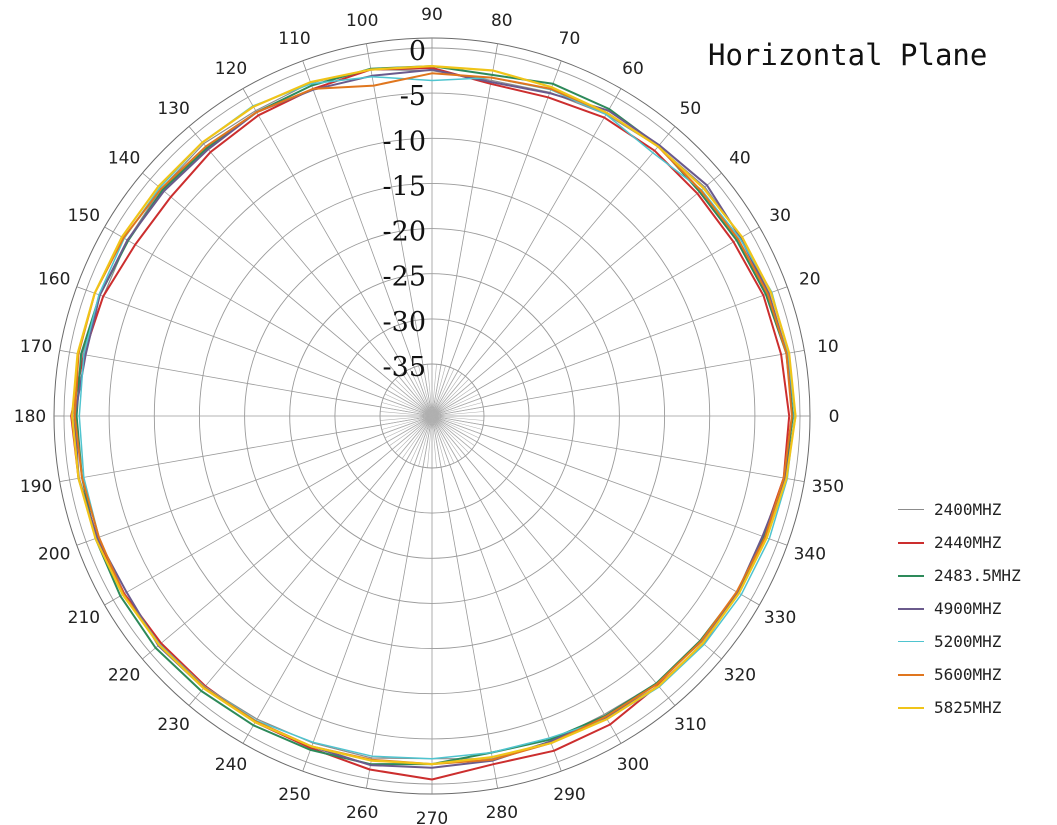 The image size is (1057, 825). I want to click on angle-tick-label: 270, so click(432, 817).